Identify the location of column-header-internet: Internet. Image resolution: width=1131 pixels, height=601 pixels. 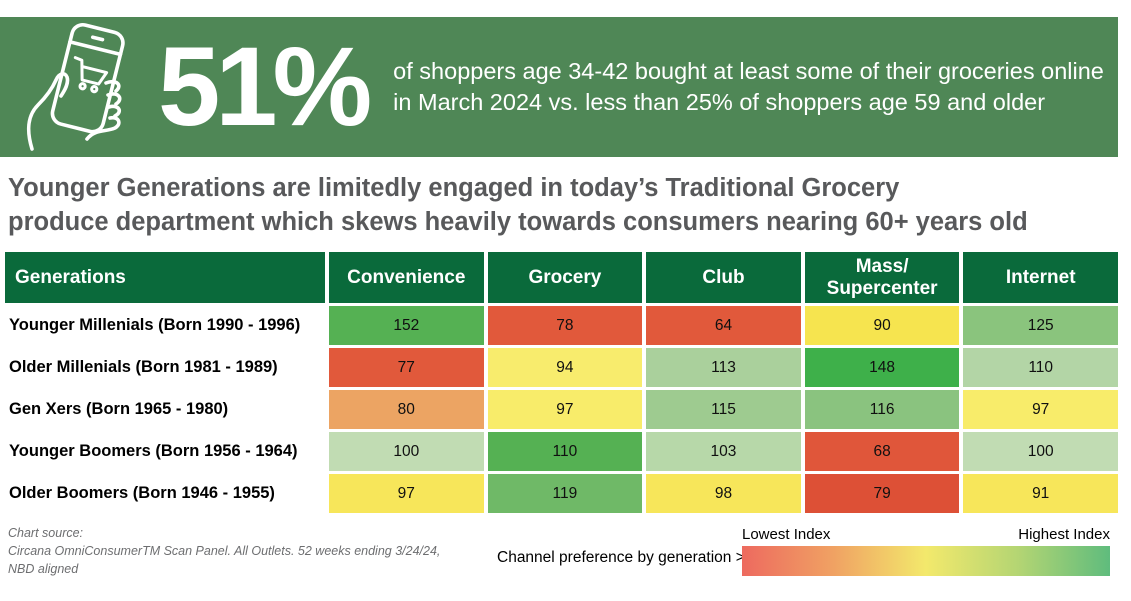
(1040, 277).